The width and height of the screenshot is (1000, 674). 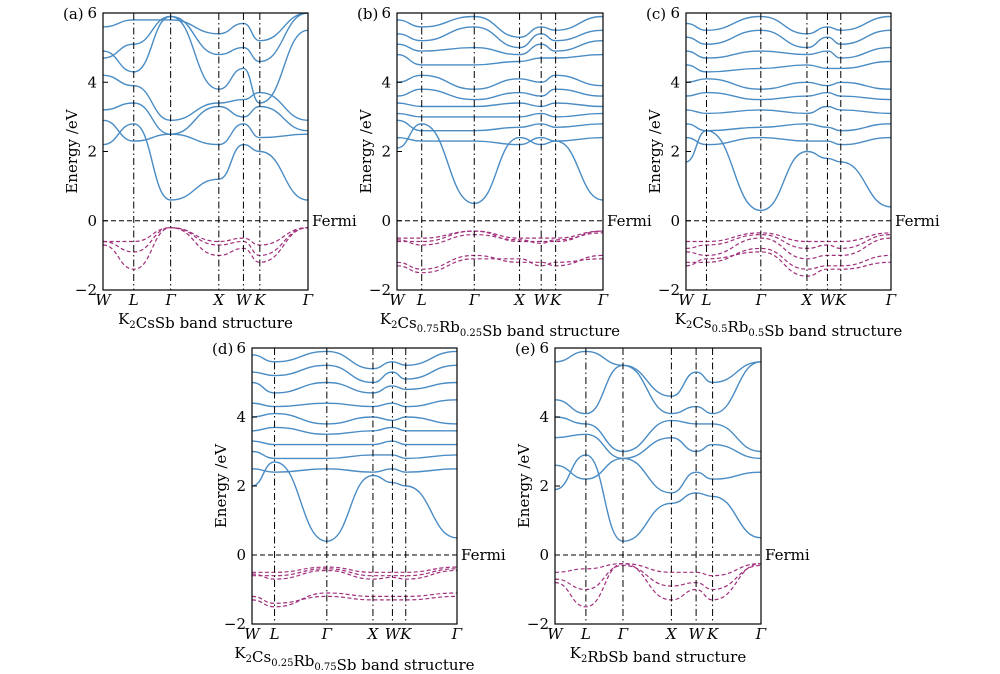 I want to click on plot-frame, so click(x=500, y=151).